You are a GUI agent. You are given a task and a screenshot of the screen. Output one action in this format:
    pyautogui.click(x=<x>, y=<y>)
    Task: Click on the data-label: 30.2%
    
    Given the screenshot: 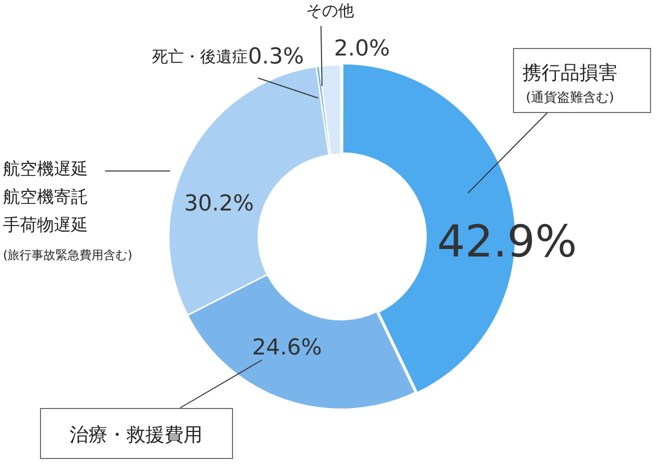 What is the action you would take?
    pyautogui.click(x=219, y=204)
    